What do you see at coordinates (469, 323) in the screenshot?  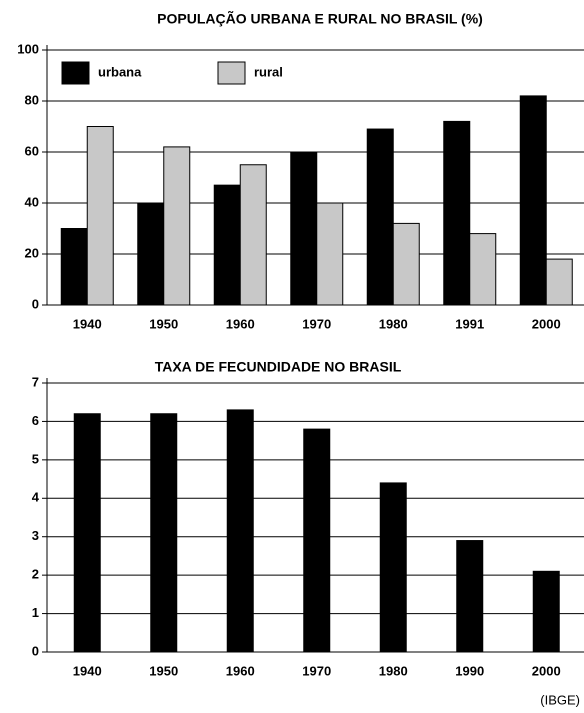 I see `x-tick-label: 1991` at bounding box center [469, 323].